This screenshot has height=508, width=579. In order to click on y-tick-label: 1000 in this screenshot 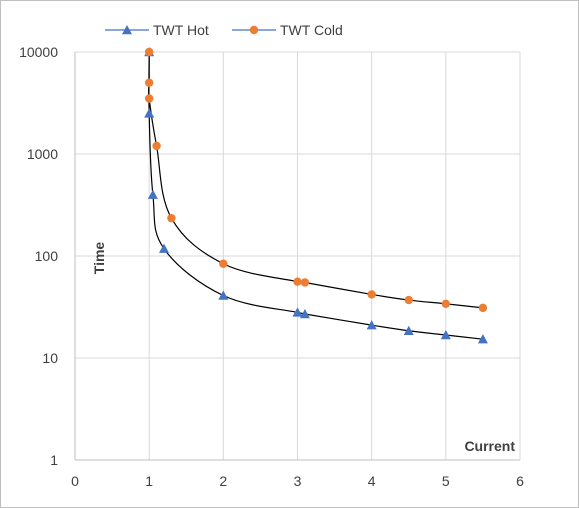, I will do `click(42, 154)`.